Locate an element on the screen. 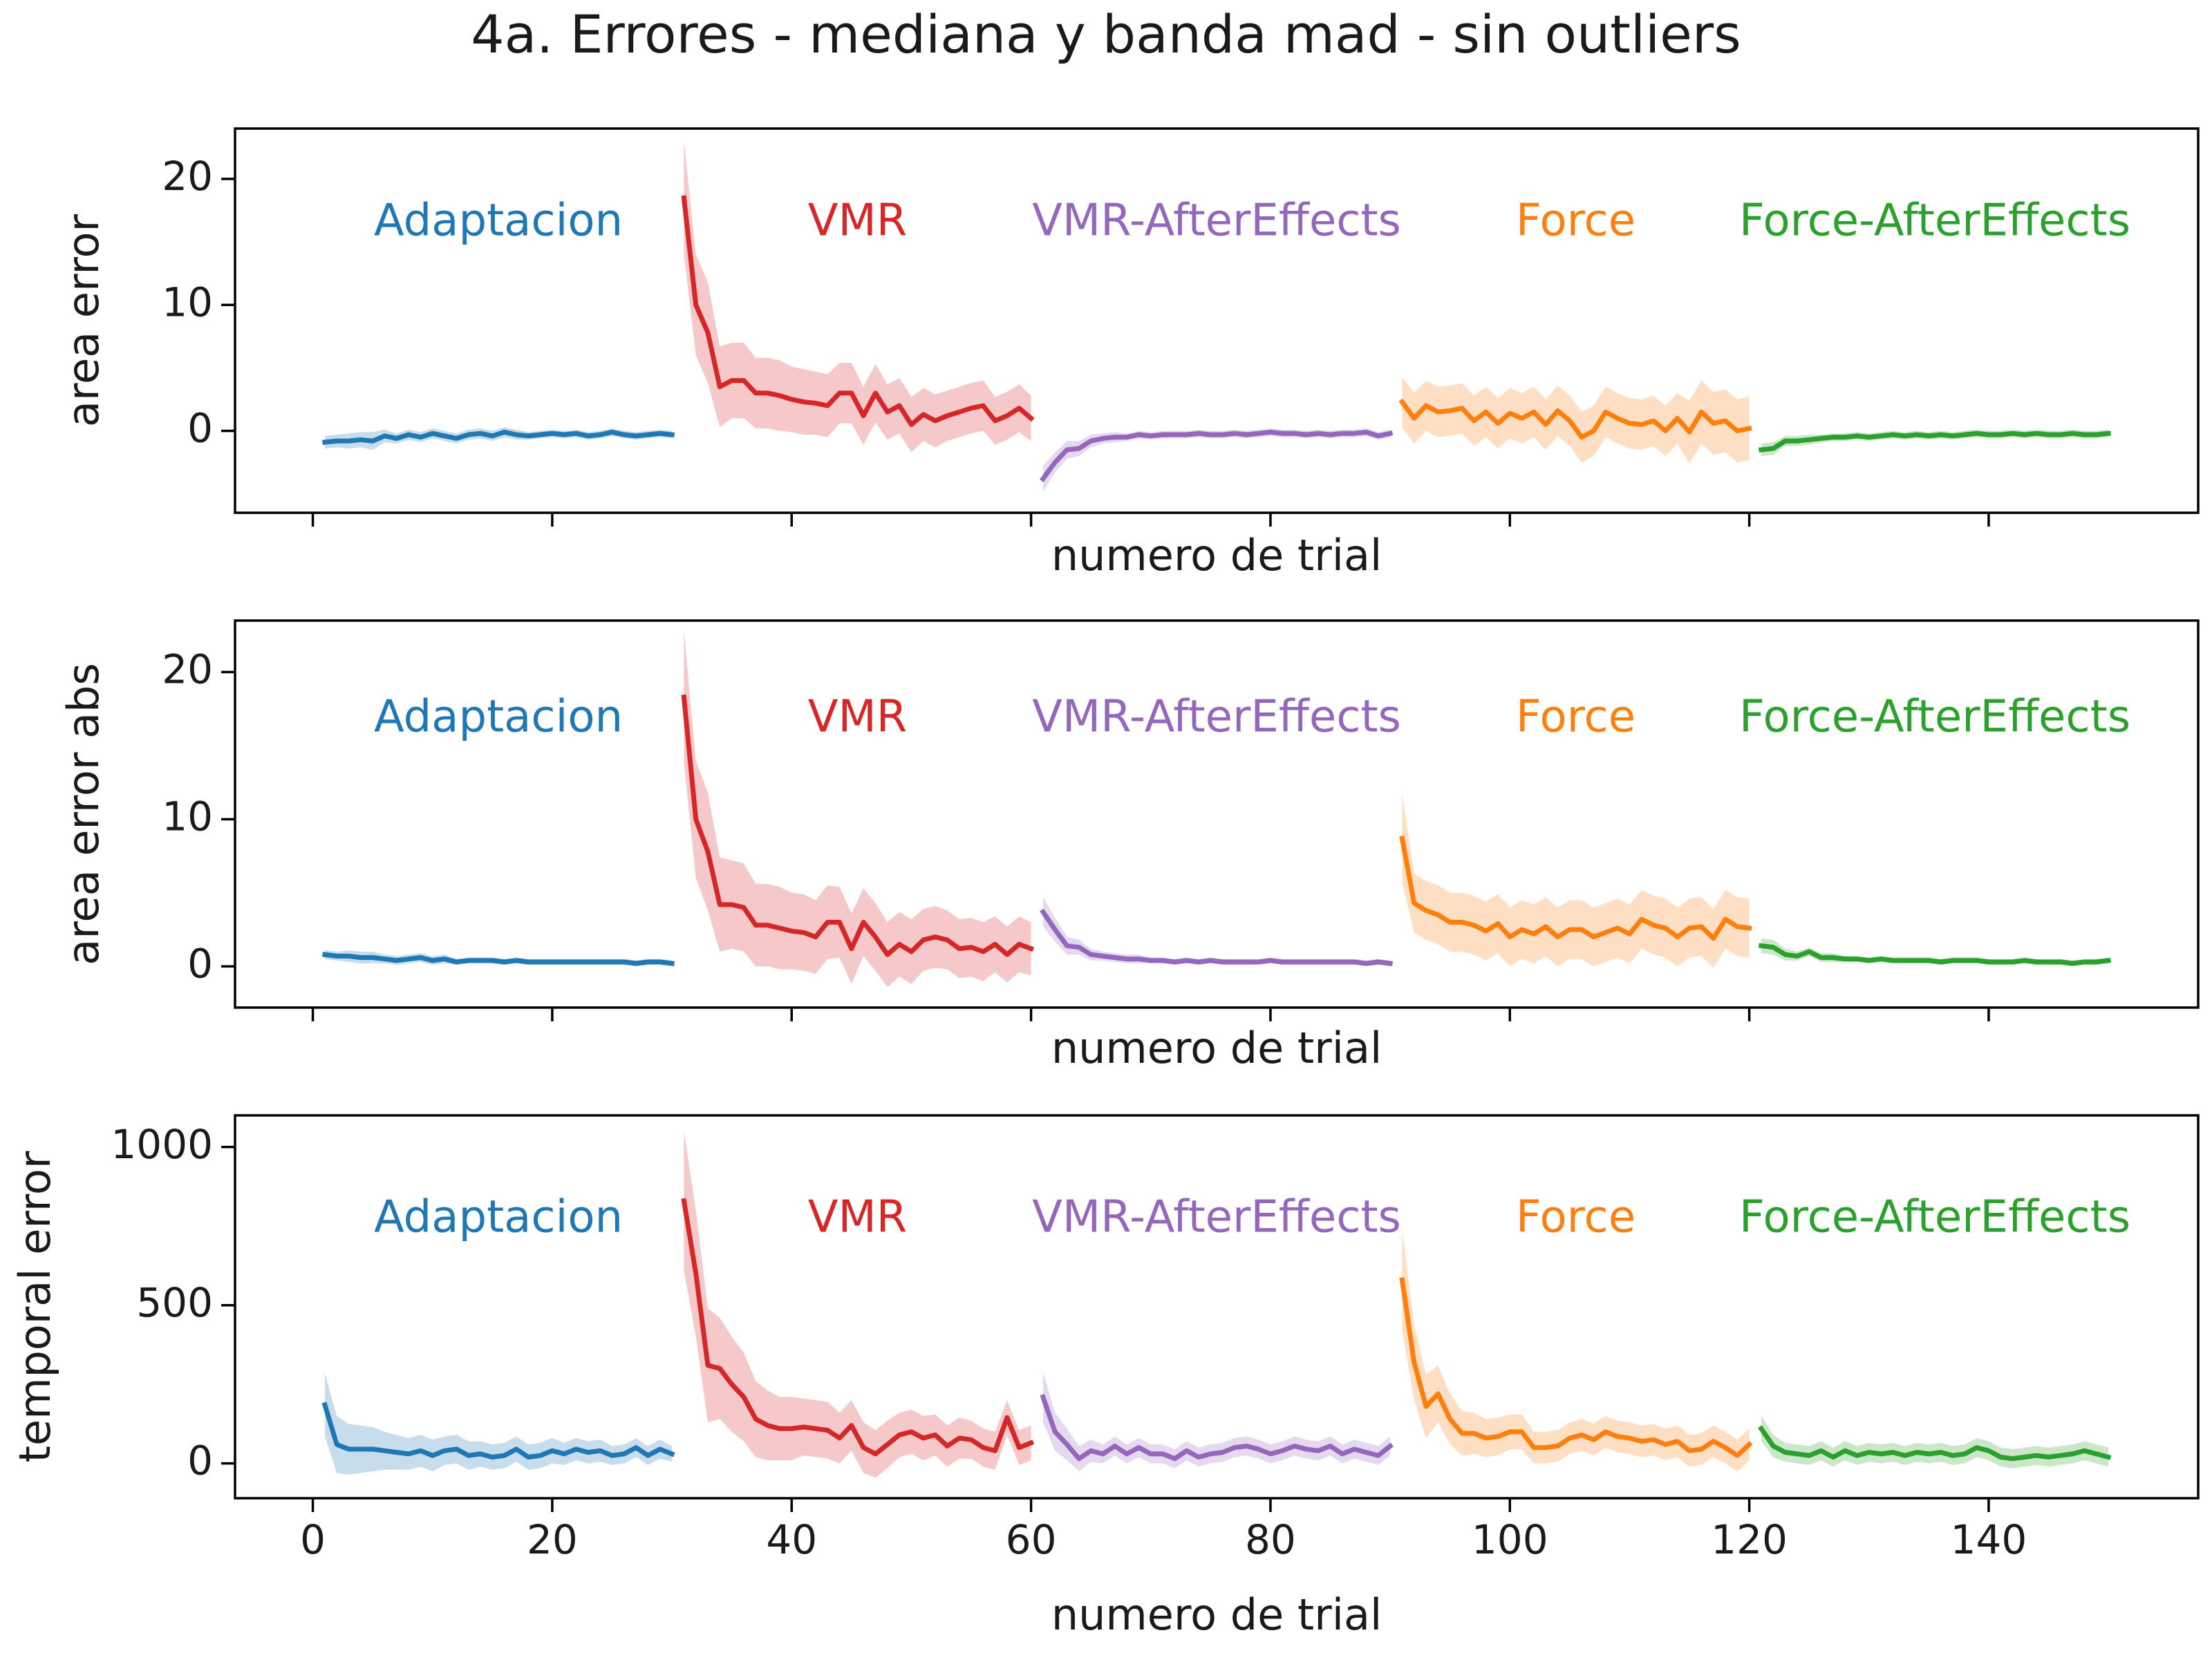  x-tick-label: 120 is located at coordinates (1750, 1539).